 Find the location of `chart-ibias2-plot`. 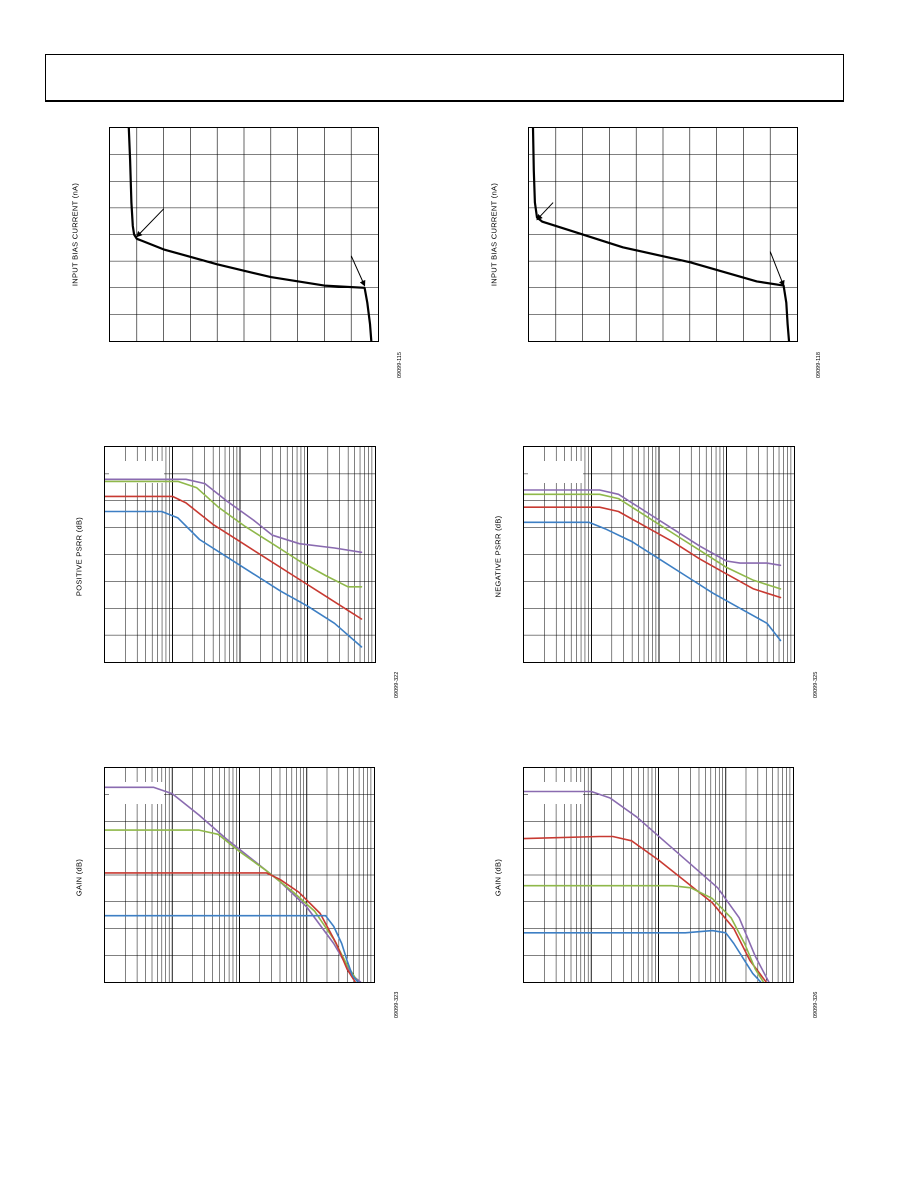

chart-ibias2-plot is located at coordinates (663, 234).